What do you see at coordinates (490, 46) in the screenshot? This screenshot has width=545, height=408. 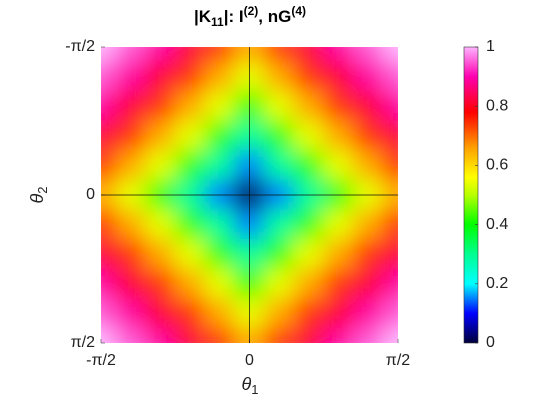 I see `colorbar-tick-label: 1` at bounding box center [490, 46].